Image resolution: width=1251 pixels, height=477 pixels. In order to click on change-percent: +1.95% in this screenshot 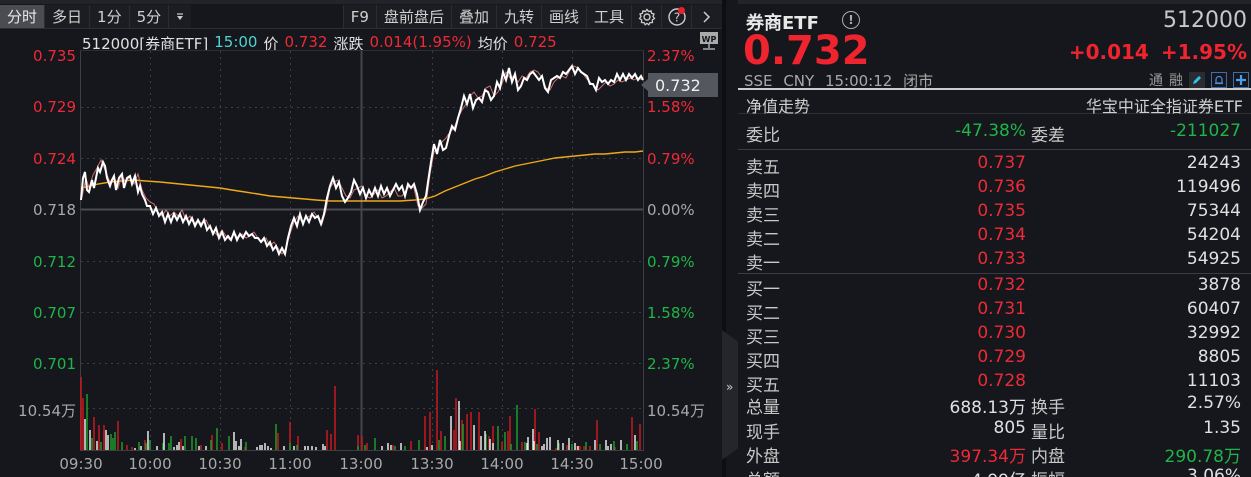, I will do `click(1203, 52)`.